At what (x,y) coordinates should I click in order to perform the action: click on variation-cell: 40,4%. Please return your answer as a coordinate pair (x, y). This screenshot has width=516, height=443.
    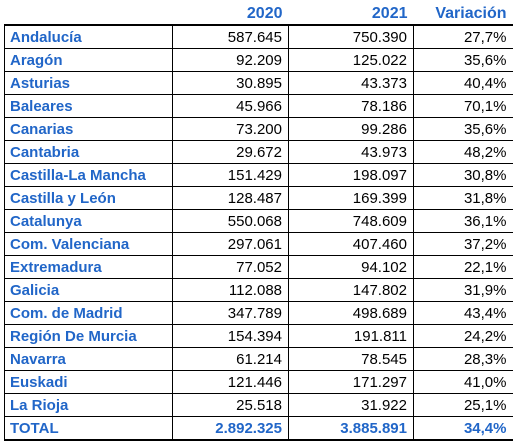
    Looking at the image, I should click on (463, 83).